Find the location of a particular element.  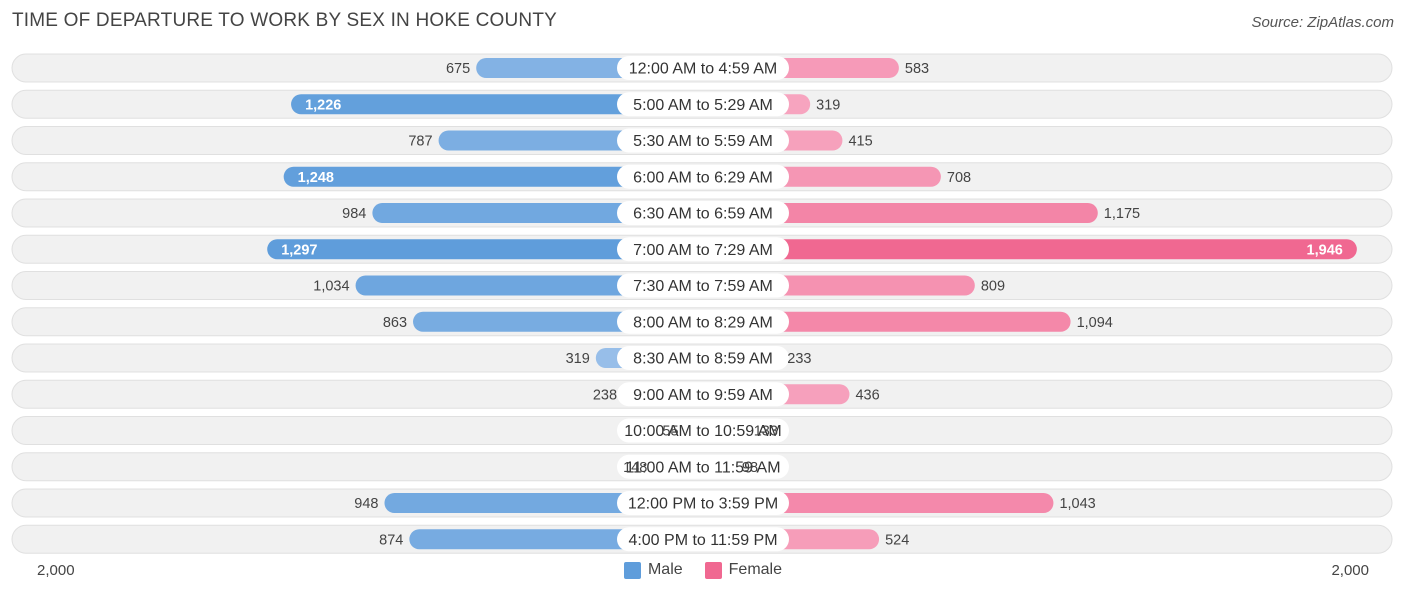

value-label-female: 233 is located at coordinates (799, 359).